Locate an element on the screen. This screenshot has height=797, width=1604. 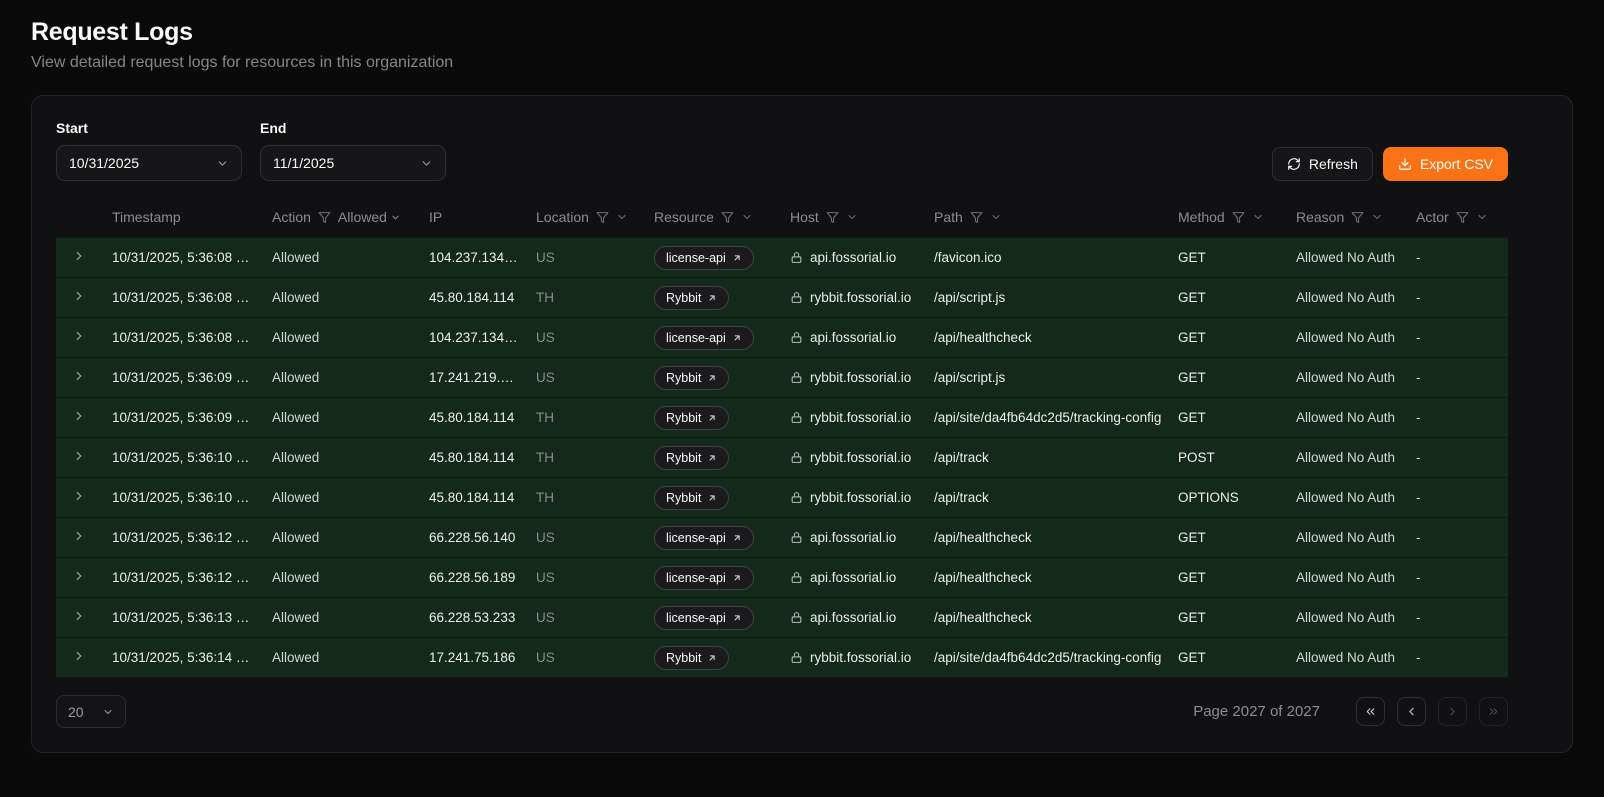
table-footer: 20 Page 2027 of 2027 is located at coordinates (782, 711).